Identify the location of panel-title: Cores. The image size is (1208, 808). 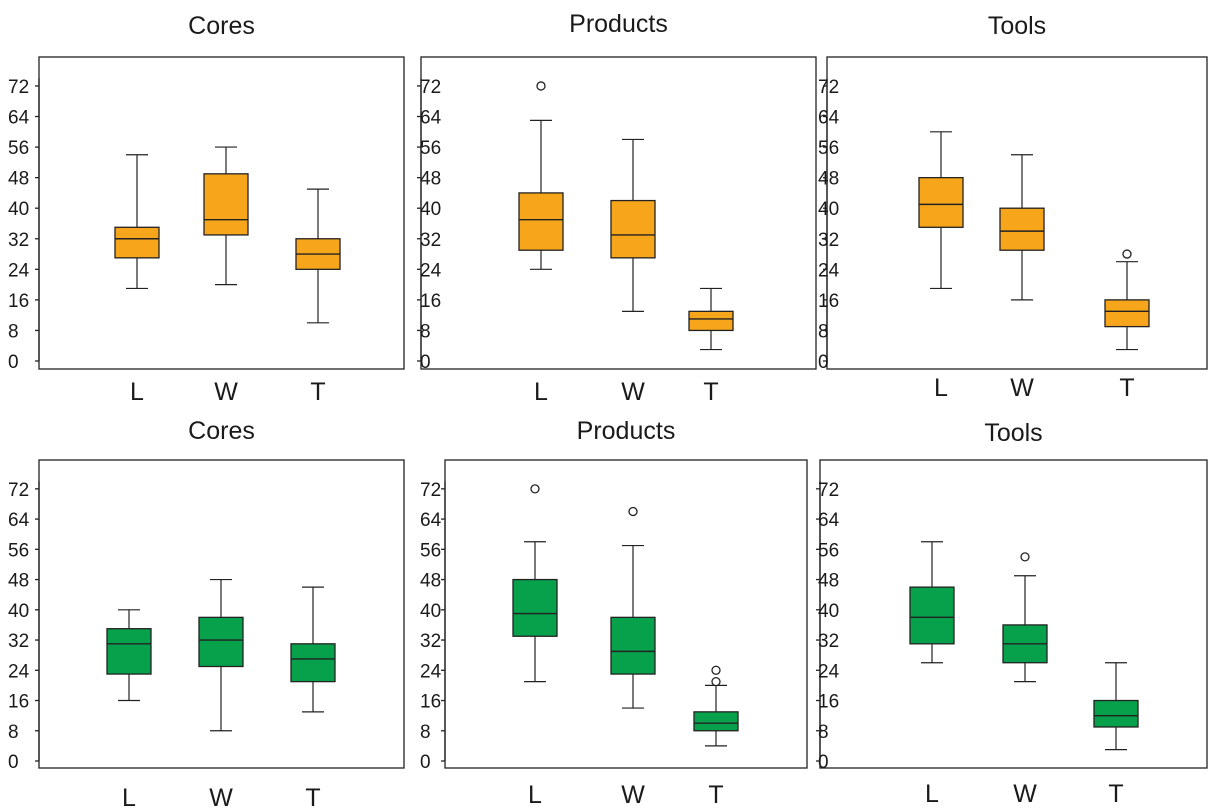
(221, 431).